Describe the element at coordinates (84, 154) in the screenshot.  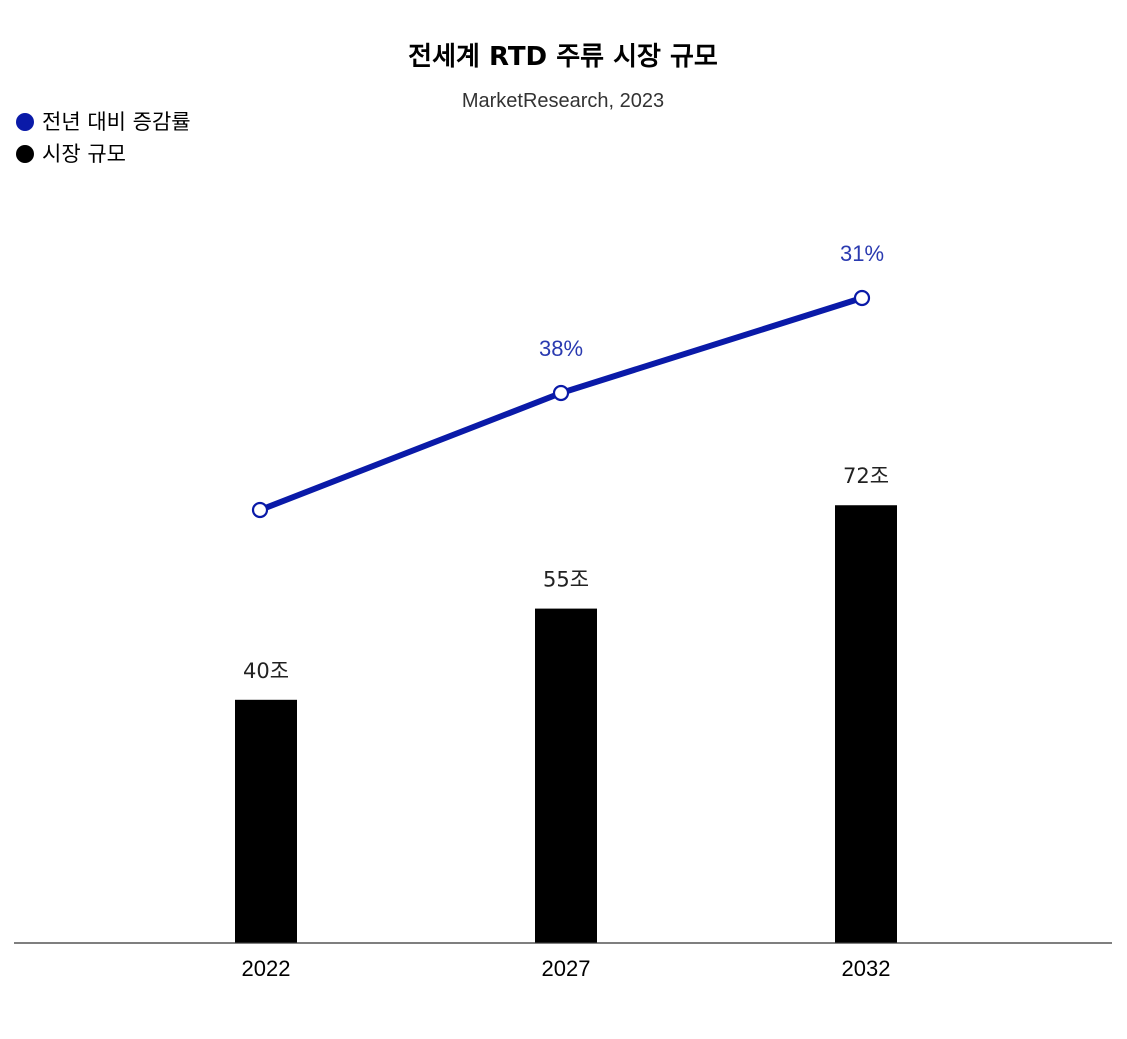
I see `legend-label-market: 시장 규모` at that location.